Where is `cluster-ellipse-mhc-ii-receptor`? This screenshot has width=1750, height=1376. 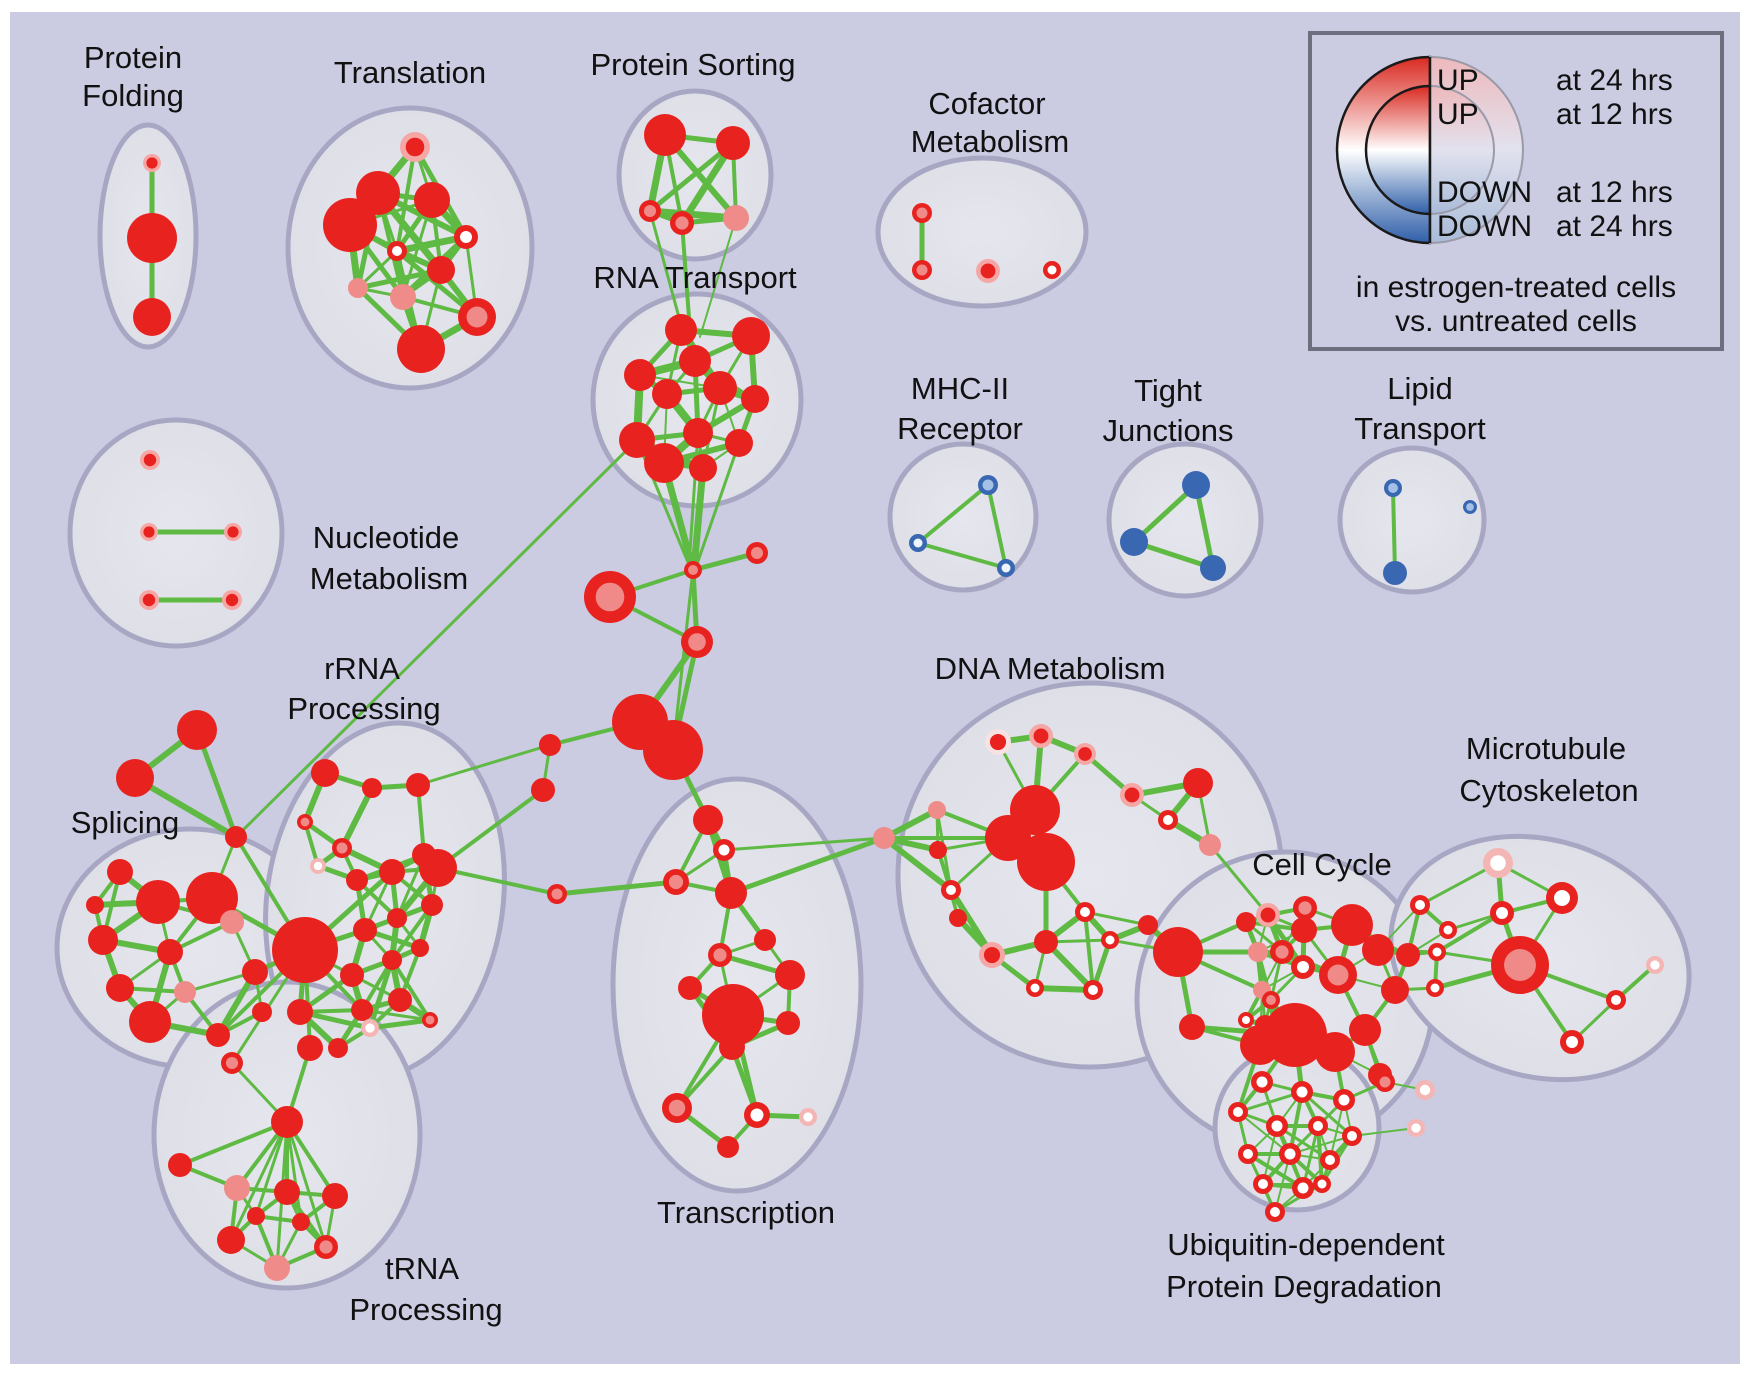 cluster-ellipse-mhc-ii-receptor is located at coordinates (963, 517).